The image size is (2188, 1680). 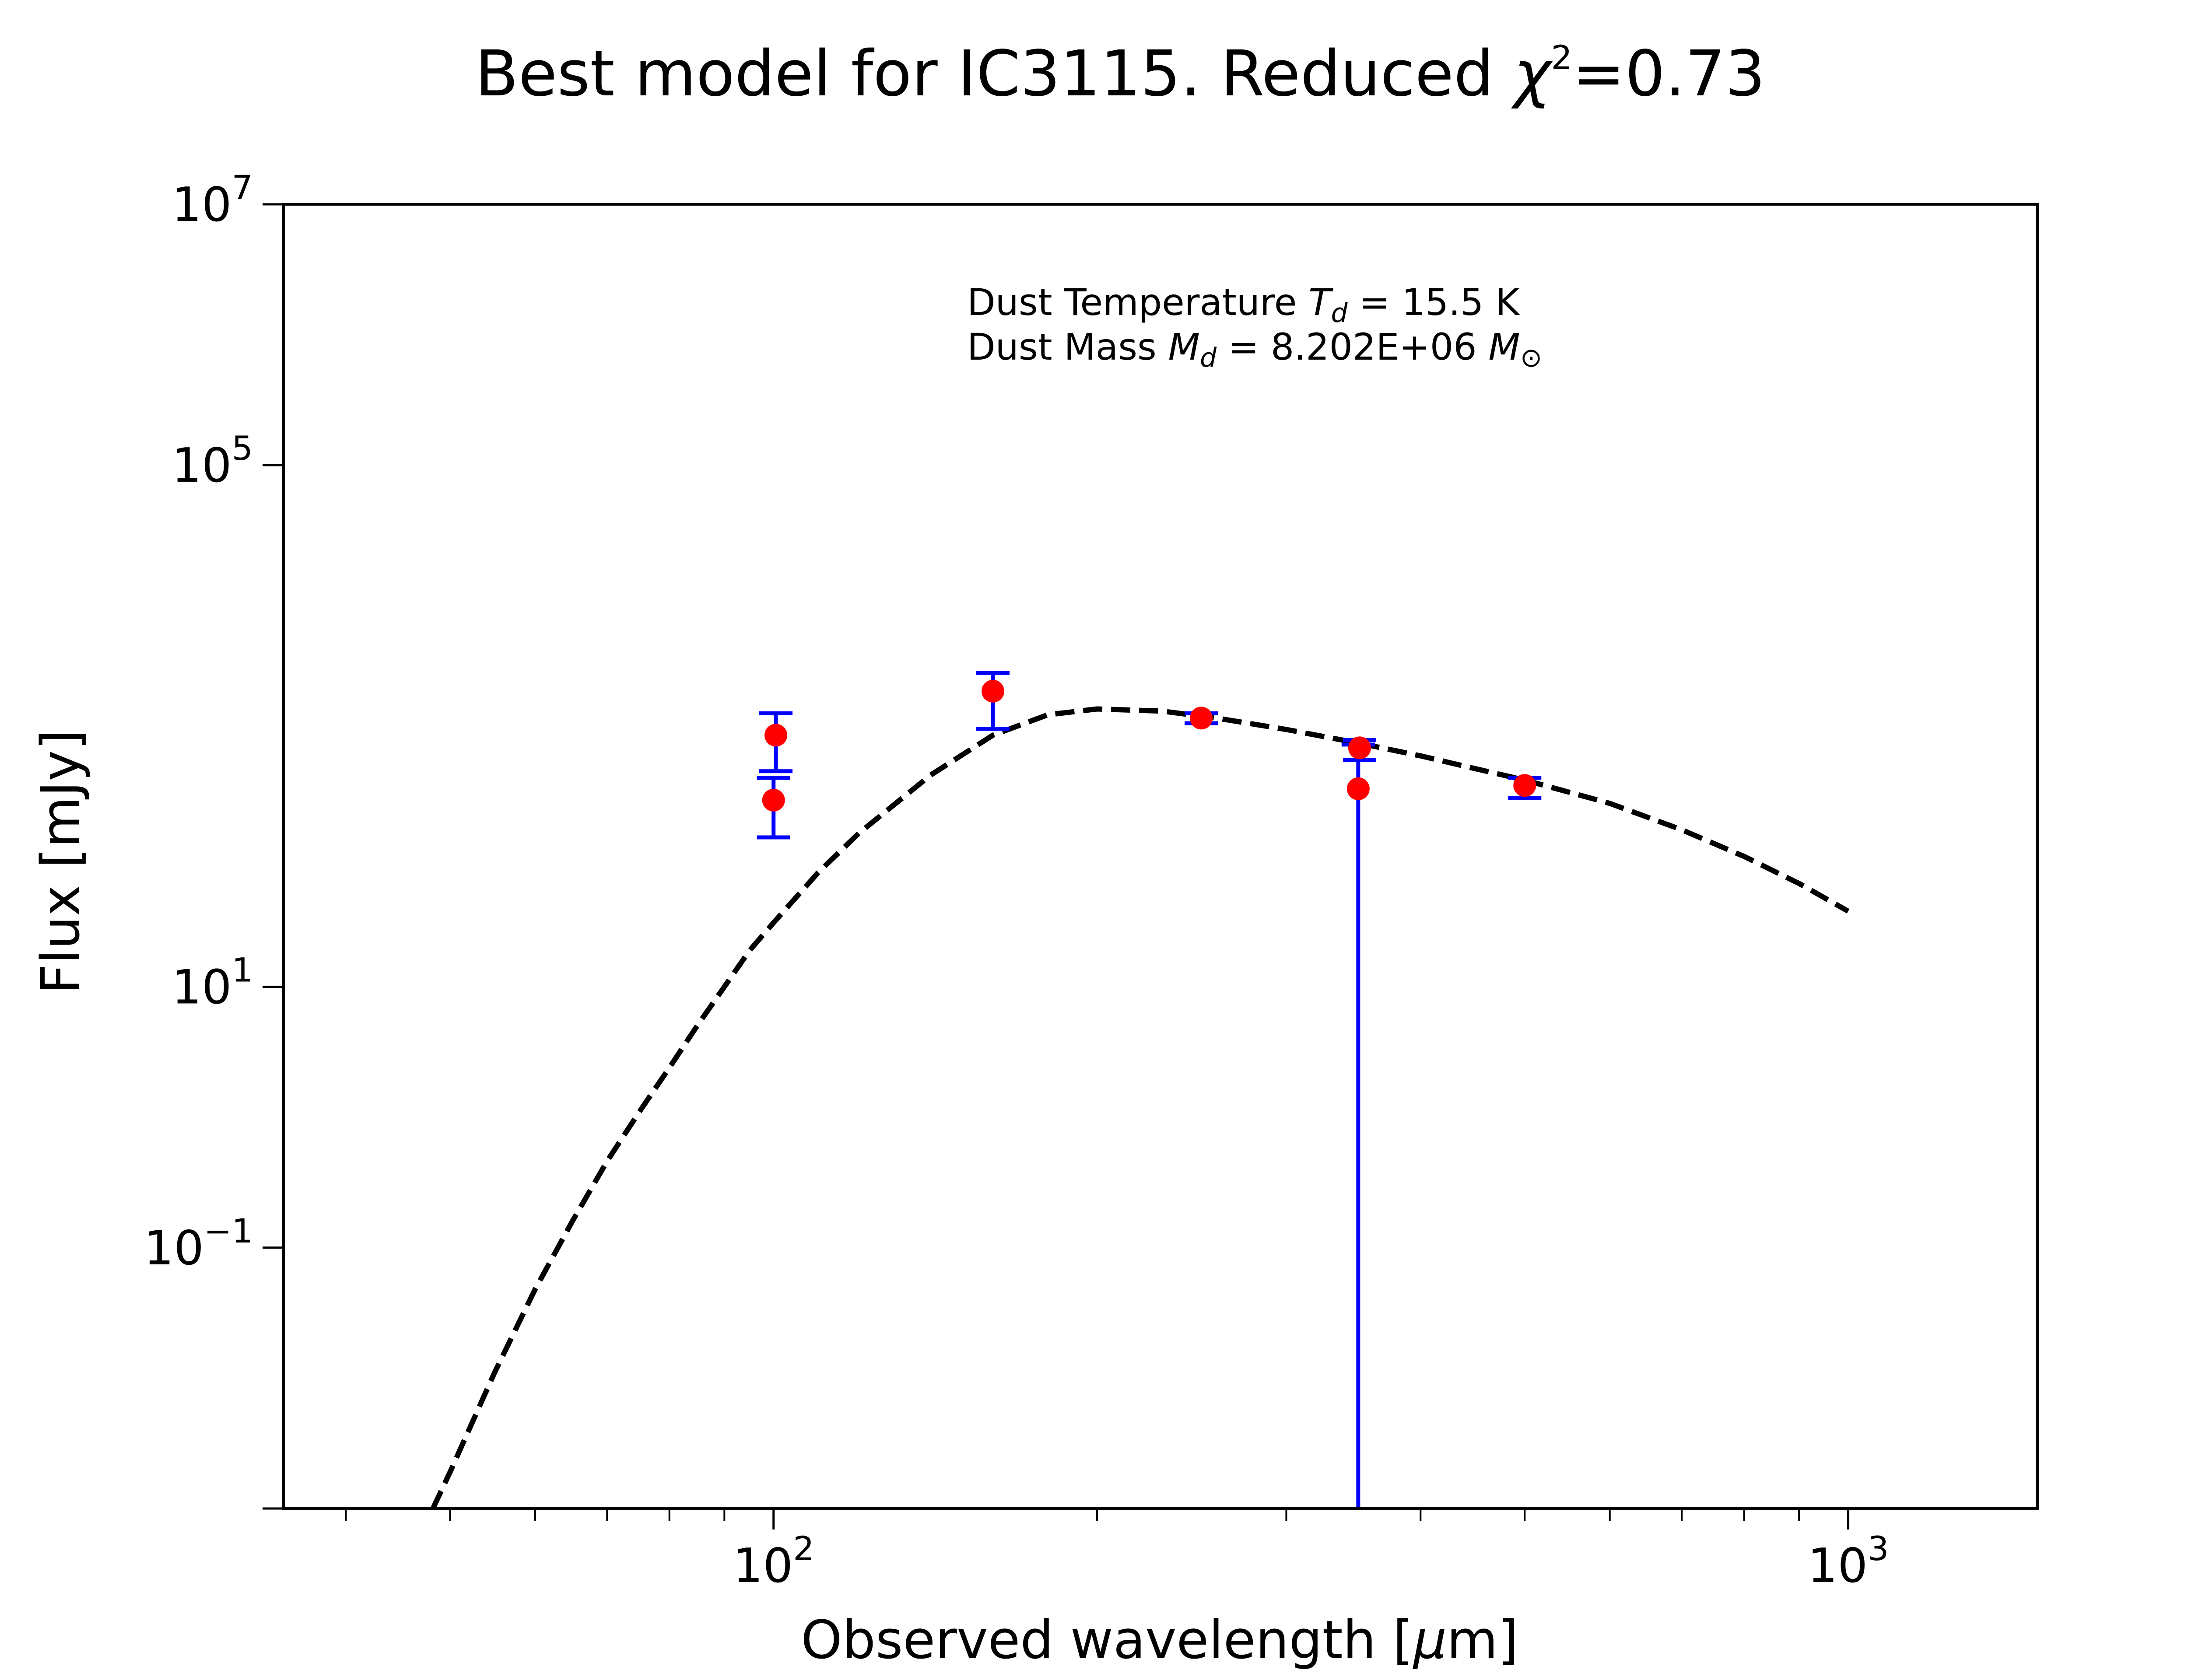 What do you see at coordinates (1120, 73) in the screenshot?
I see `chart-title: Best model for IC3115. Reduced χ2=0.73` at bounding box center [1120, 73].